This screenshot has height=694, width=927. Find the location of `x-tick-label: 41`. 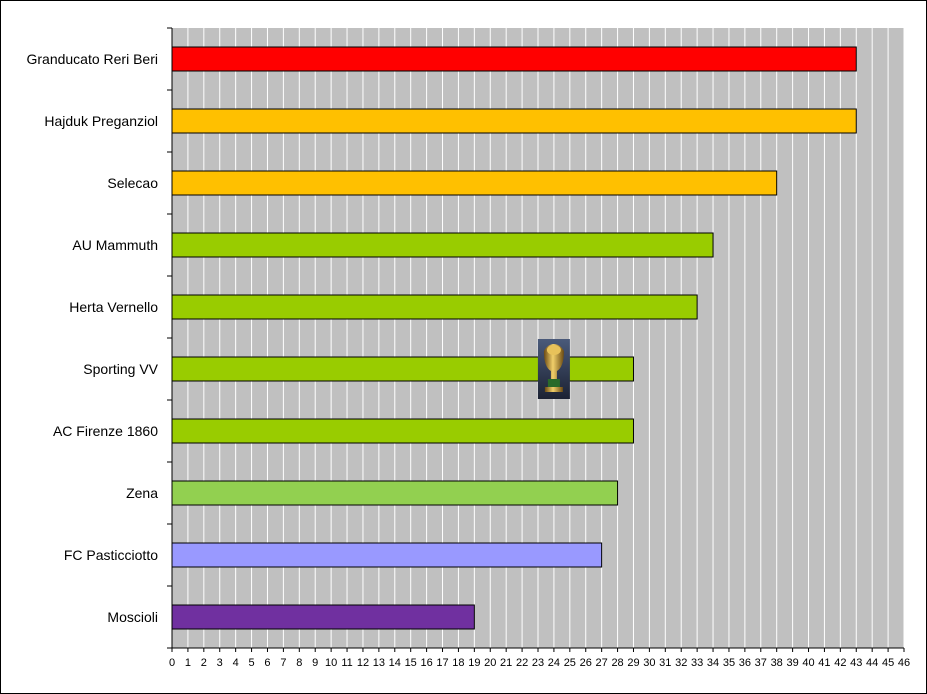

x-tick-label: 41 is located at coordinates (824, 663).